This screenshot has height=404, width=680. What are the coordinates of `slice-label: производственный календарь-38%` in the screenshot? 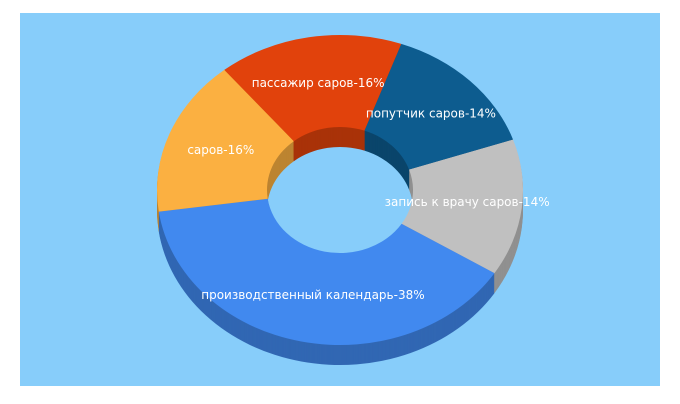 It's located at (312, 295).